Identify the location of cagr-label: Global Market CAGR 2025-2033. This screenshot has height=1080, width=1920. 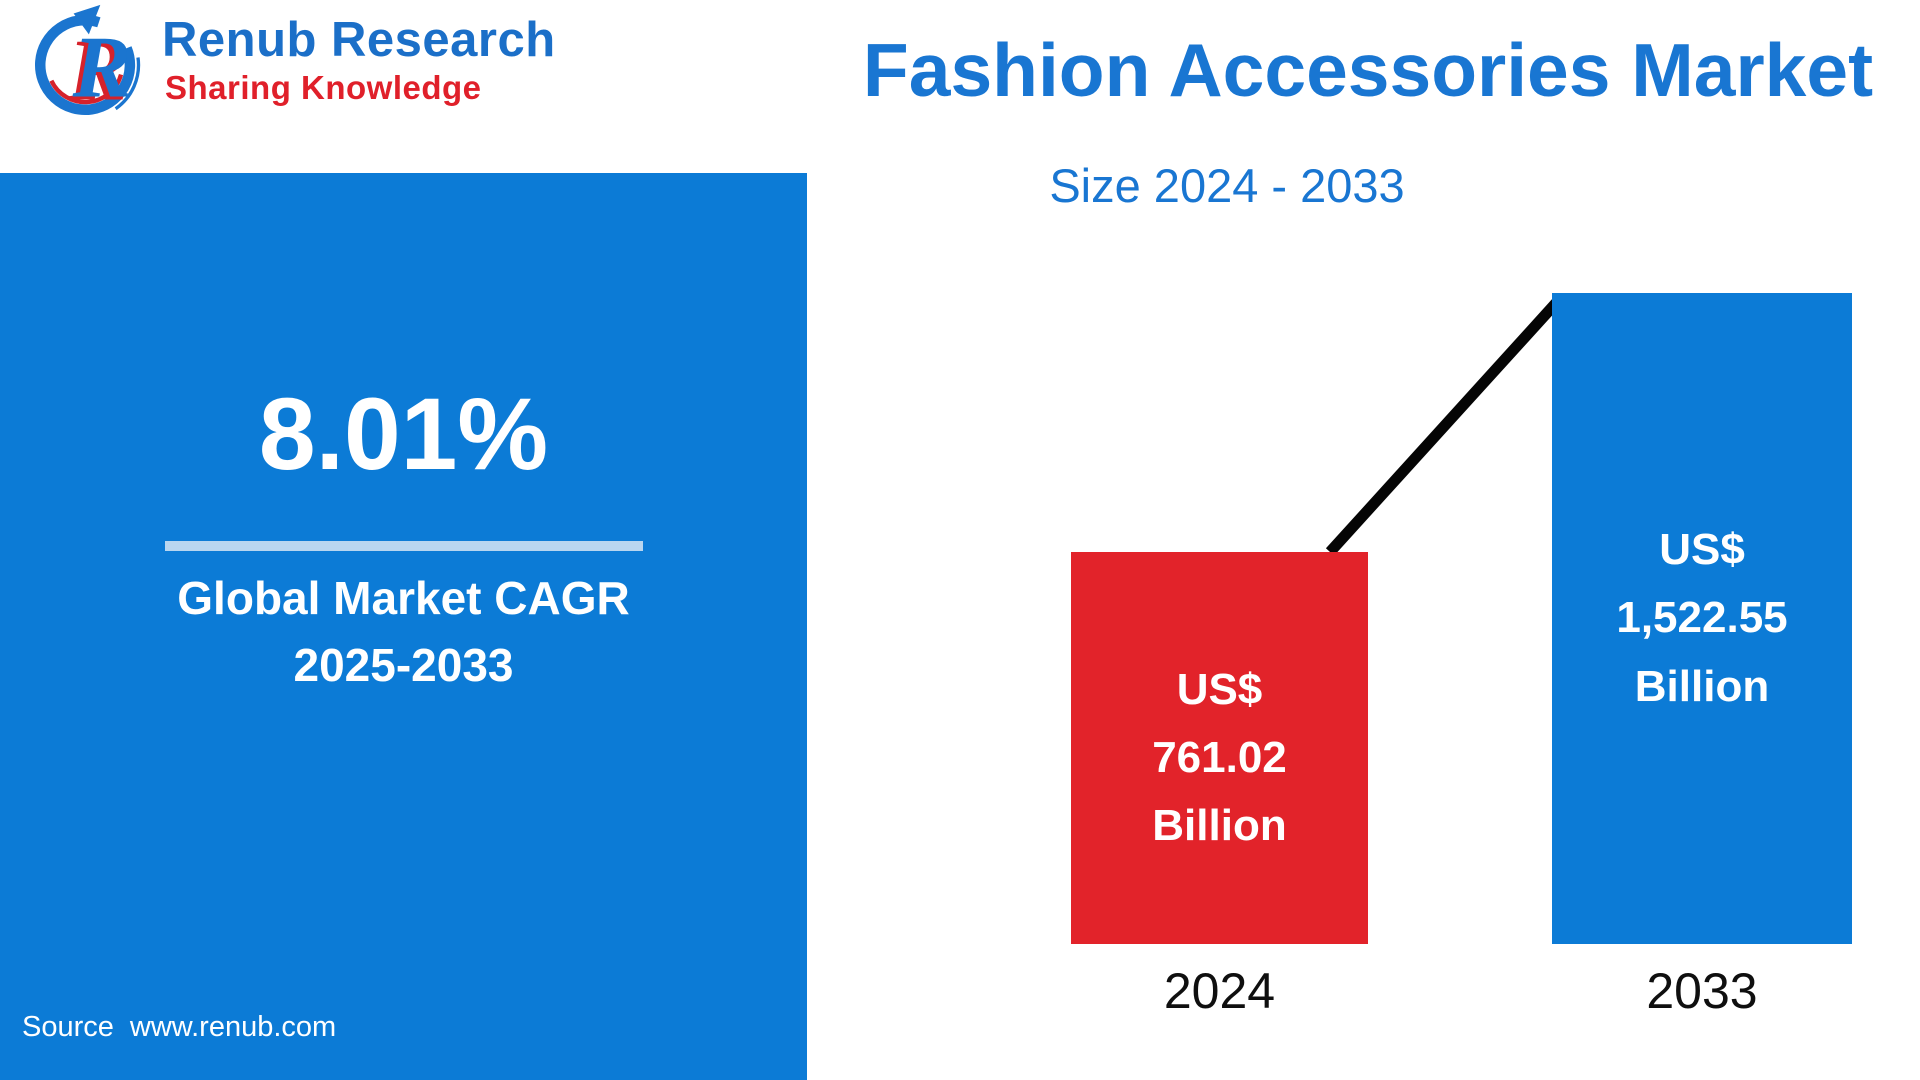
(403, 631).